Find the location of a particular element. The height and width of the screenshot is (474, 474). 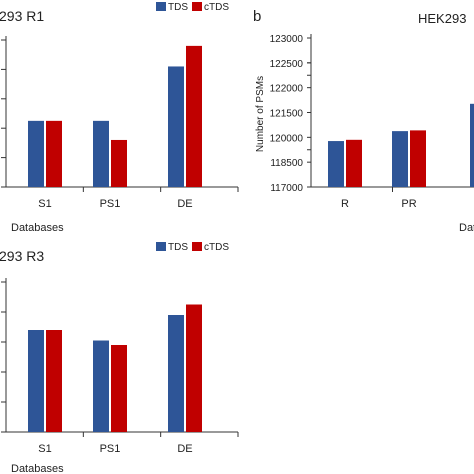

bar-tds-r is located at coordinates (336, 164).